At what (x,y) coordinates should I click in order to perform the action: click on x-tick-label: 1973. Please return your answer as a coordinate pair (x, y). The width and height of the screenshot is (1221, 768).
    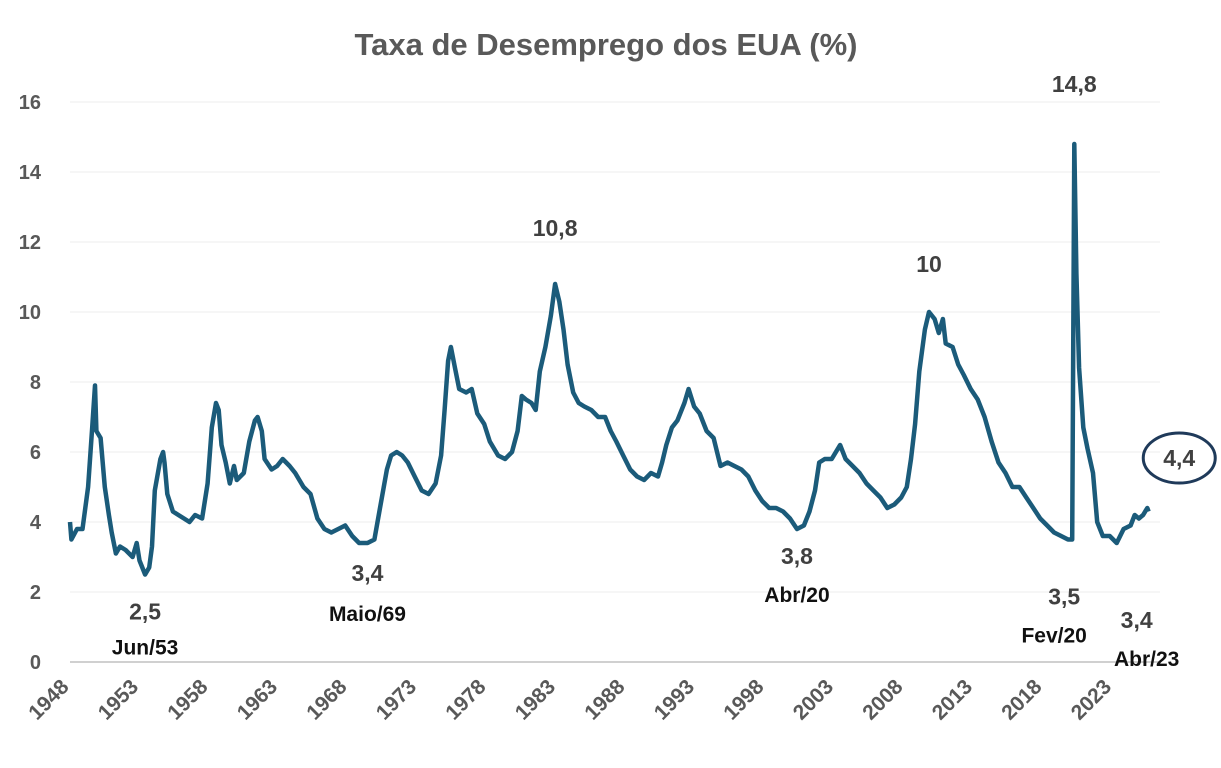
    Looking at the image, I should click on (396, 699).